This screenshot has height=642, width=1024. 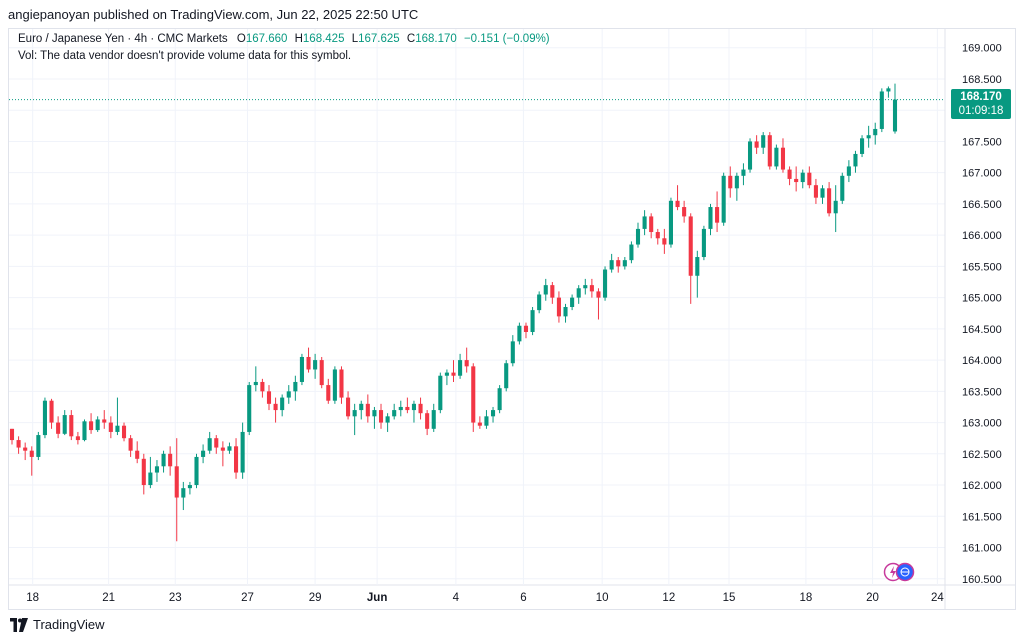 I want to click on low-label: L, so click(x=355, y=39).